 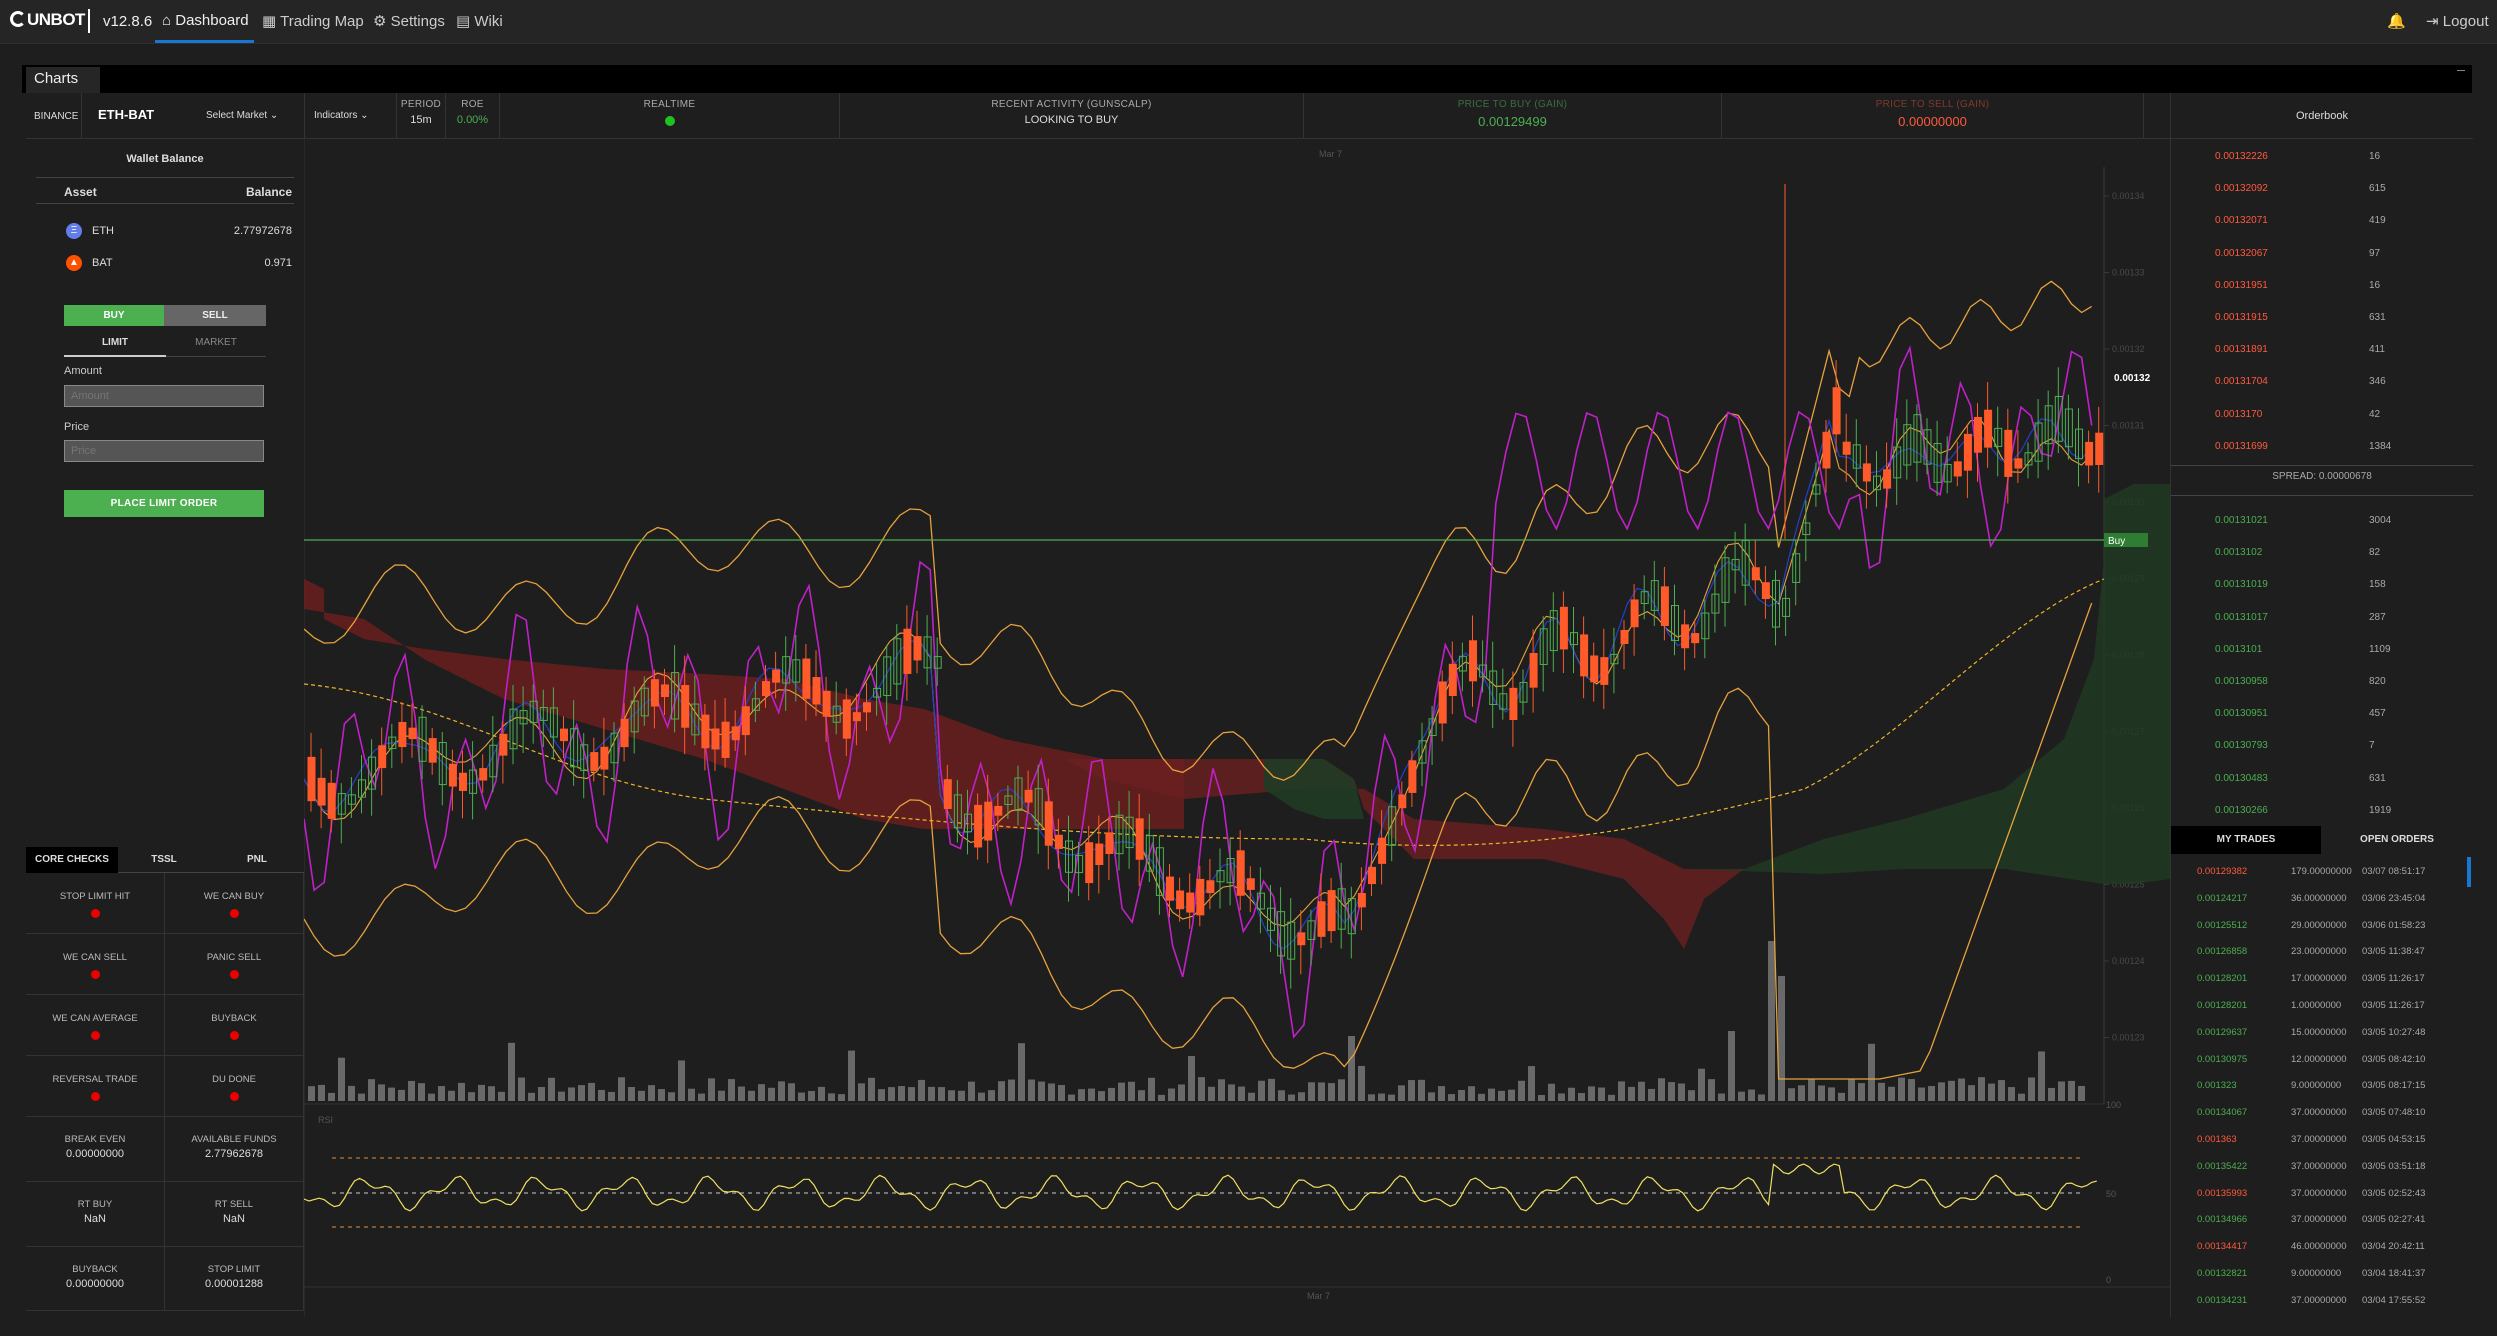 I want to click on trade-row: 0.00134231 37.00000000 03/04 17:55:52, so click(x=2332, y=1308).